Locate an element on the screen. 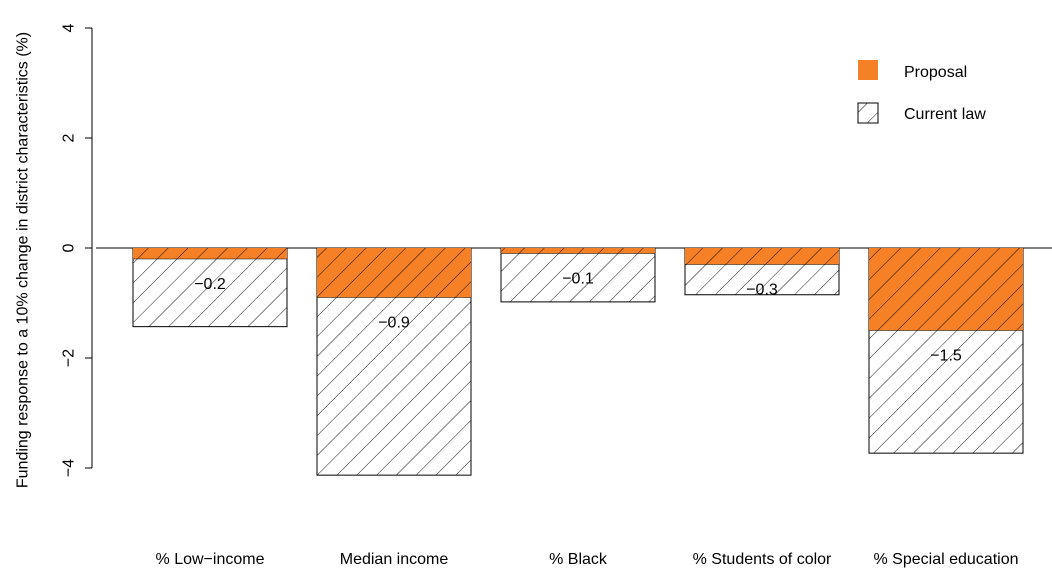 The height and width of the screenshot is (572, 1052). category-label: % Black is located at coordinates (578, 559).